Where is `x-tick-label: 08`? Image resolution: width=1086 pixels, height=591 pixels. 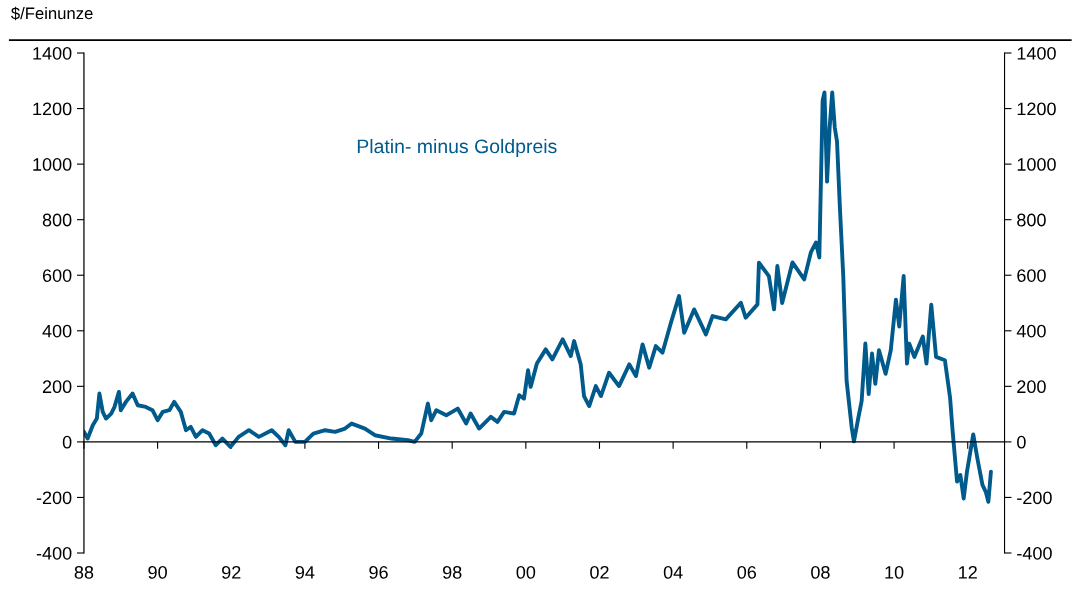
x-tick-label: 08 is located at coordinates (820, 572).